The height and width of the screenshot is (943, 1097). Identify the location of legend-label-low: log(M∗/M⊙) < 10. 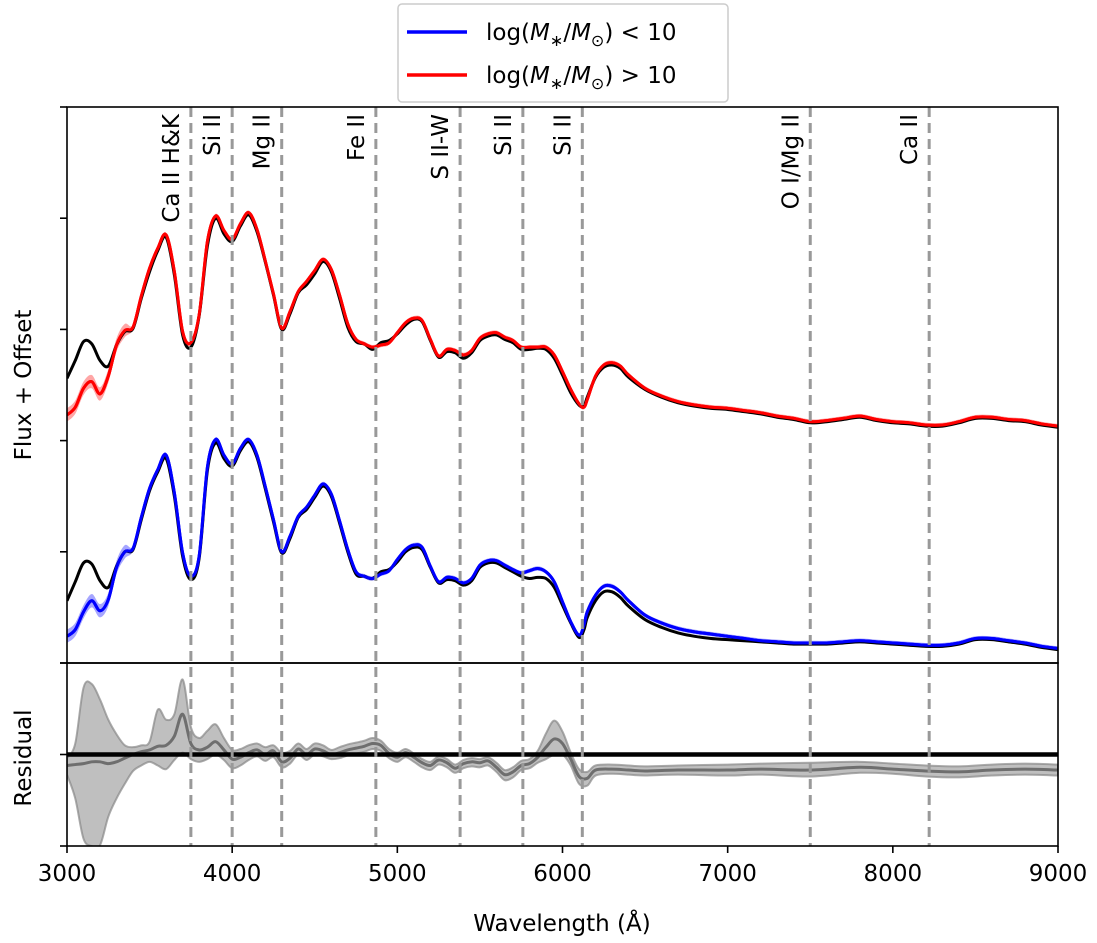
(581, 35).